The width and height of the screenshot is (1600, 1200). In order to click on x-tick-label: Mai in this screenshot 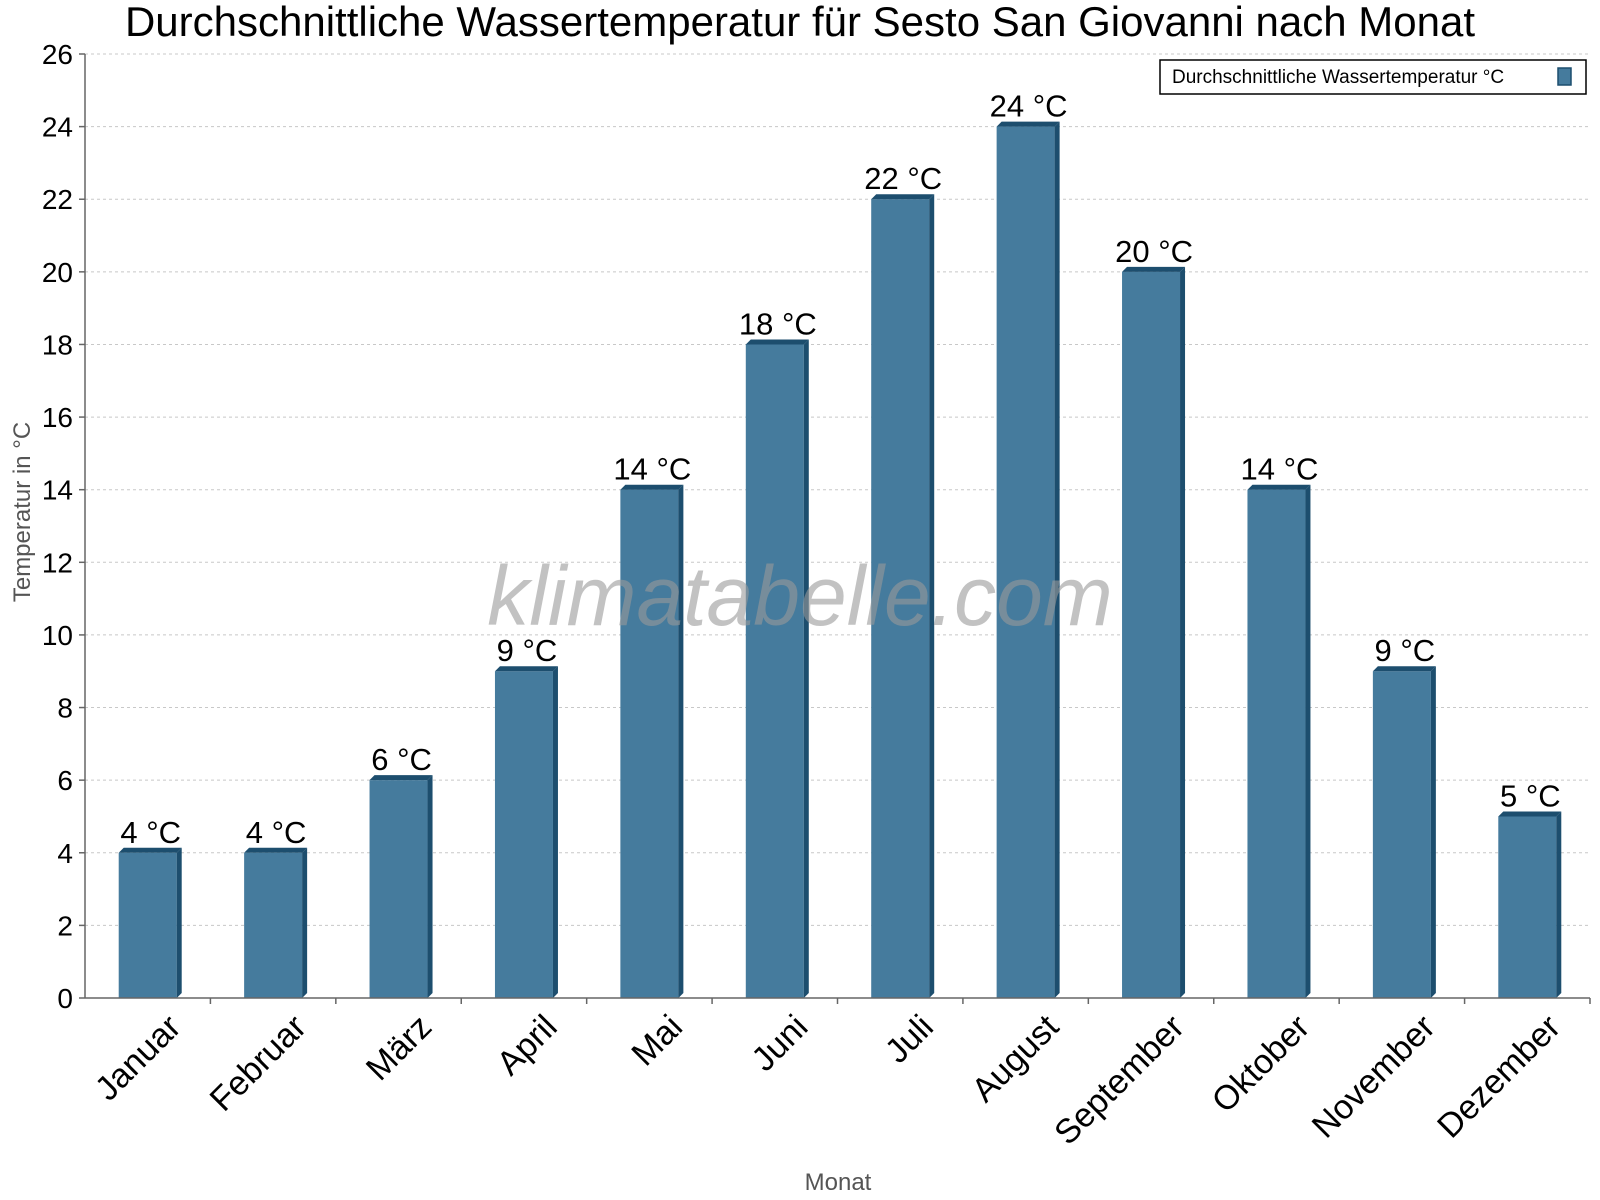, I will do `click(657, 1041)`.